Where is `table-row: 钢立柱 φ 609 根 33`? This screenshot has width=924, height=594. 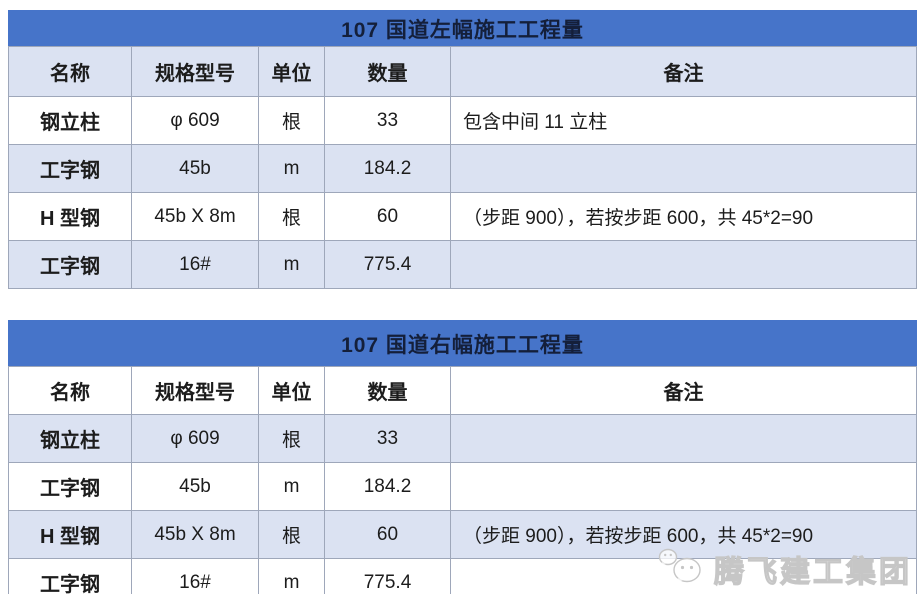
table-row: 钢立柱 φ 609 根 33 is located at coordinates (463, 438).